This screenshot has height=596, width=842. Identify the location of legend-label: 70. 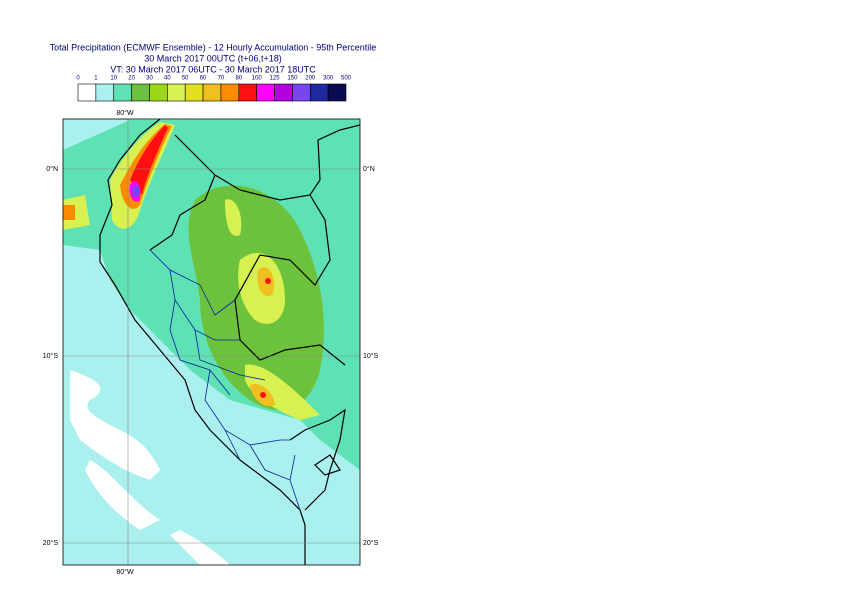
(221, 79).